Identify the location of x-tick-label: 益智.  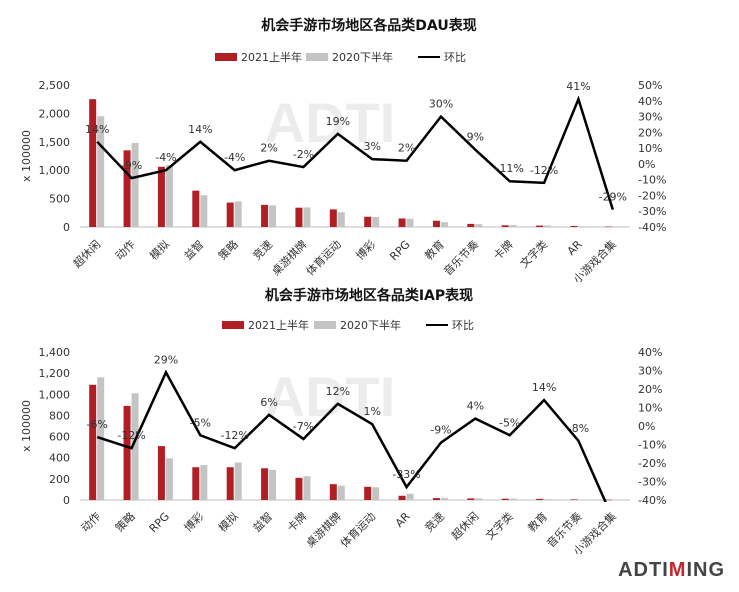
(262, 521).